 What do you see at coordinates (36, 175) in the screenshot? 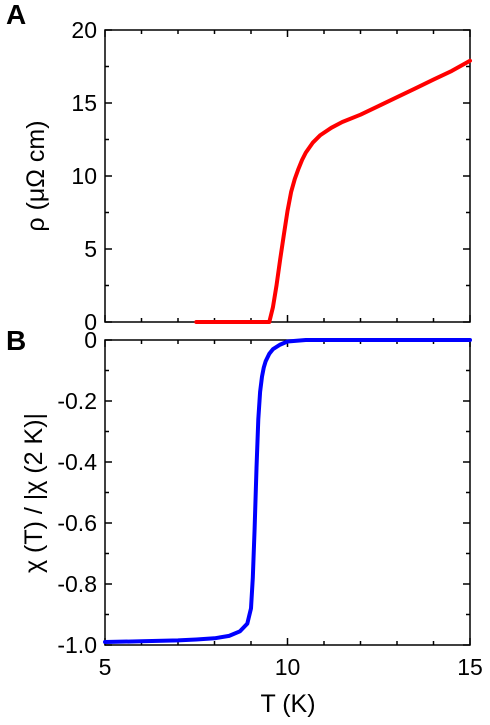
I see `panel-a-y-axis-title: ρ (μΩ cm)` at bounding box center [36, 175].